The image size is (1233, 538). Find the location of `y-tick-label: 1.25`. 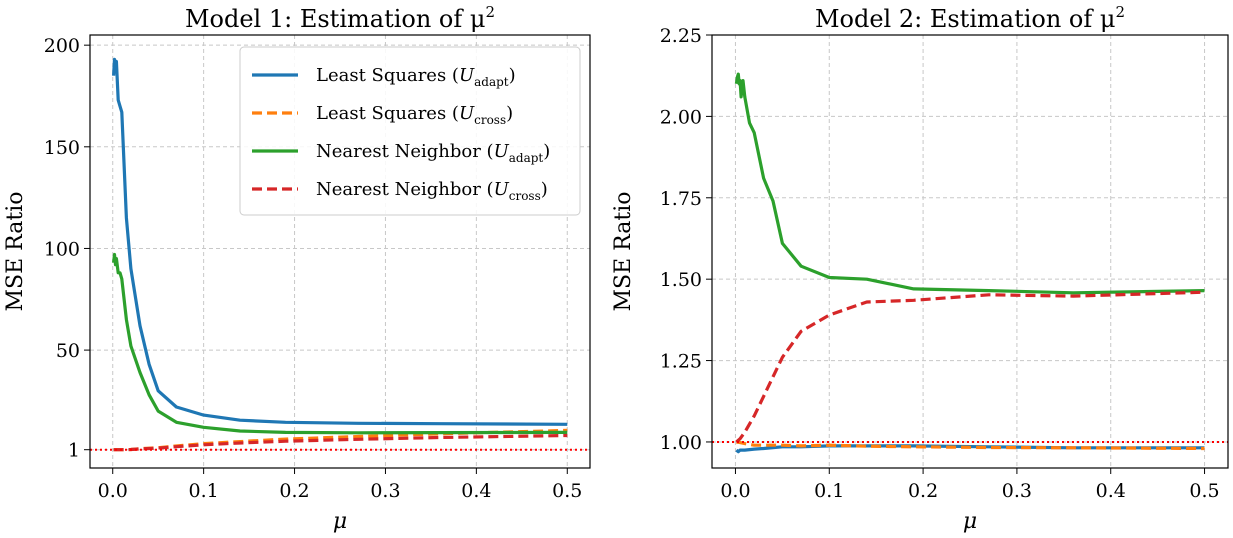

y-tick-label: 1.25 is located at coordinates (681, 362).